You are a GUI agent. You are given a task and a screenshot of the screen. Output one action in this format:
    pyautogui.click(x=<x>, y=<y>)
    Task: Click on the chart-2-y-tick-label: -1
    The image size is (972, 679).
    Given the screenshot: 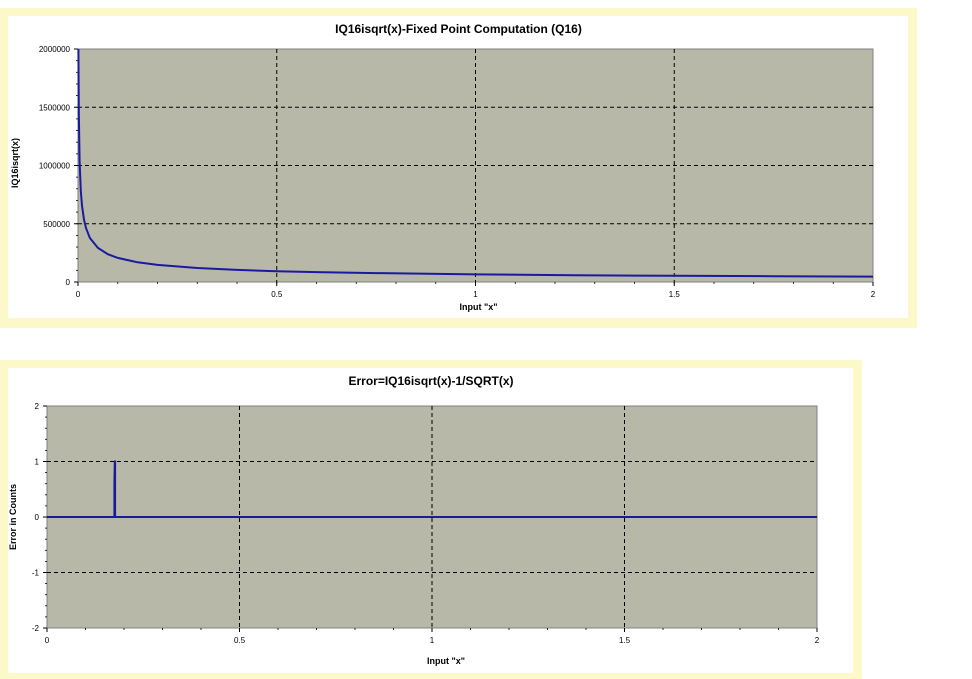 What is the action you would take?
    pyautogui.click(x=36, y=573)
    